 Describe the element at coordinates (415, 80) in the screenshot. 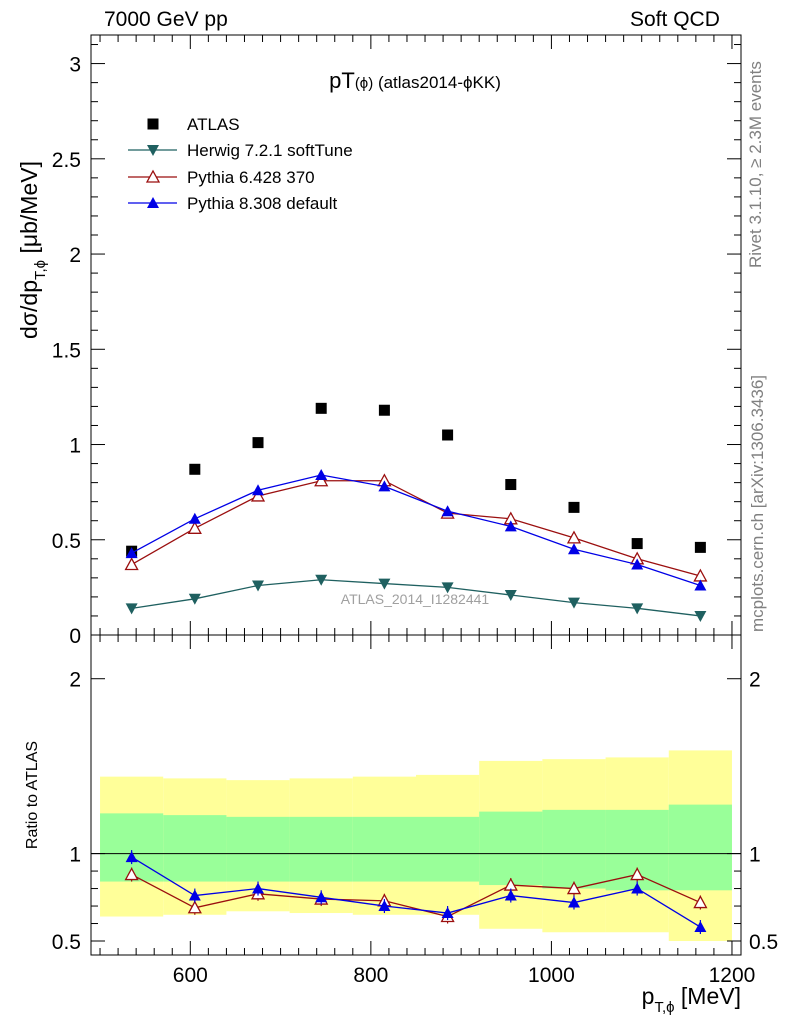

I see `chart-title: pT(ϕ) (atlas2014-ϕKK)` at that location.